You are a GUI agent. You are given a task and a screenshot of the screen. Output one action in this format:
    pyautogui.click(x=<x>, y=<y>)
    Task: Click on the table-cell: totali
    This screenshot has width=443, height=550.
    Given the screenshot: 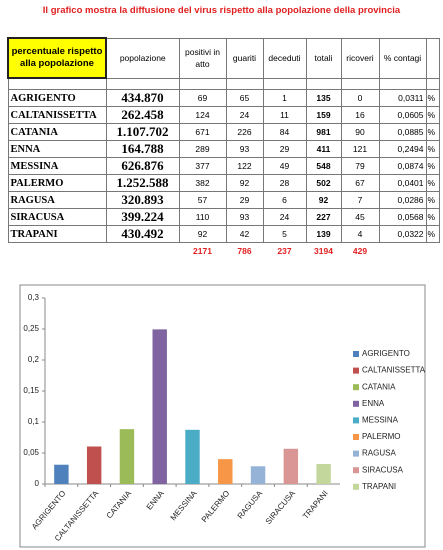 What is the action you would take?
    pyautogui.click(x=323, y=58)
    